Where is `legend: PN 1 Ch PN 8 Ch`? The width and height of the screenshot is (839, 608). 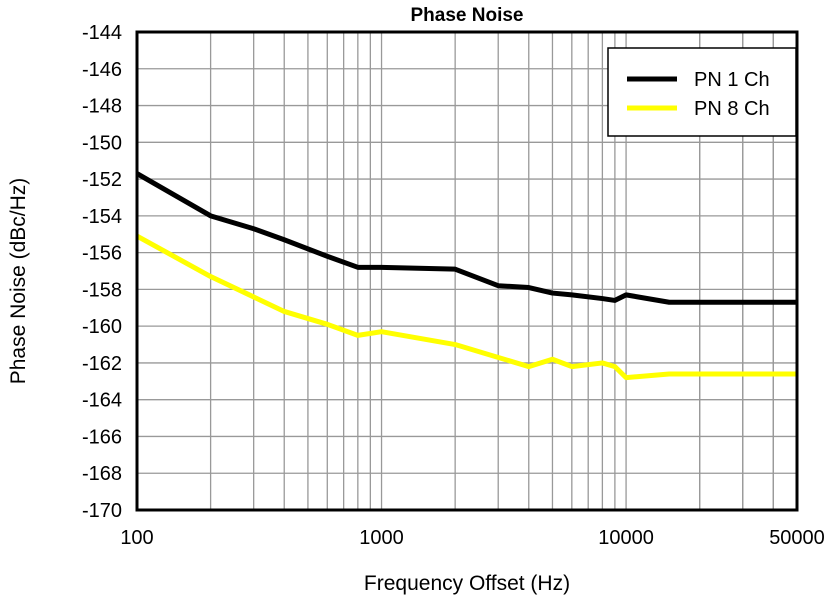
legend: PN 1 Ch PN 8 Ch is located at coordinates (702, 92).